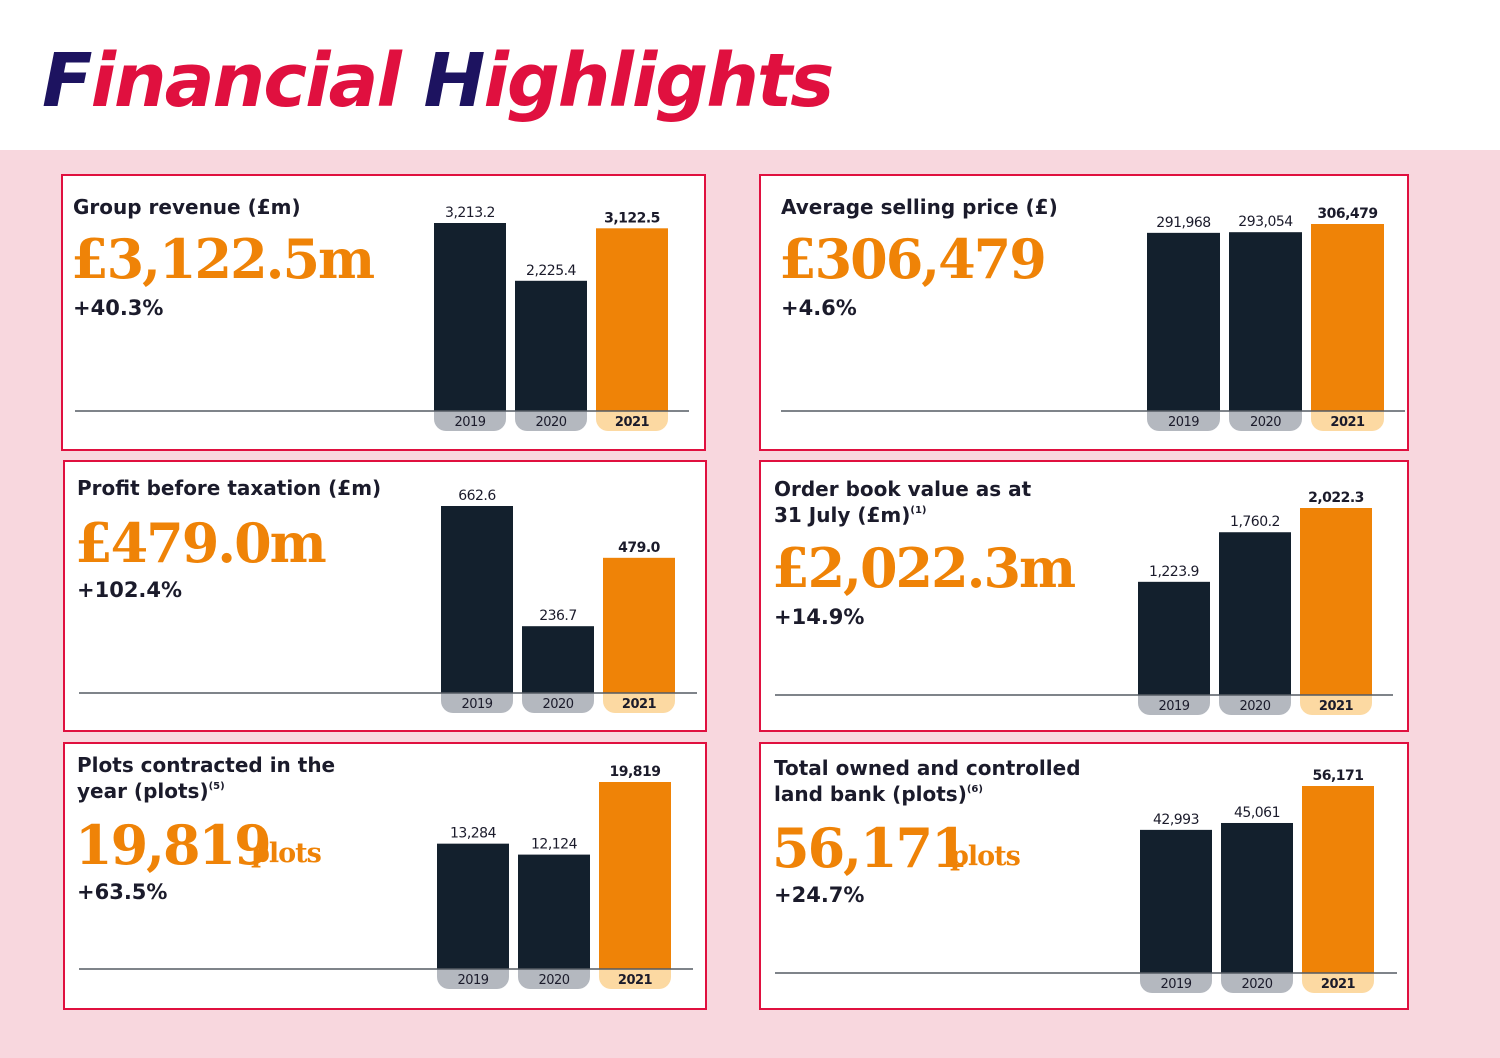 The width and height of the screenshot is (1500, 1058). What do you see at coordinates (1086, 880) in the screenshot?
I see `bar-chart-land-bank: 42,993 2019 45,061 2020 56,171 2021` at bounding box center [1086, 880].